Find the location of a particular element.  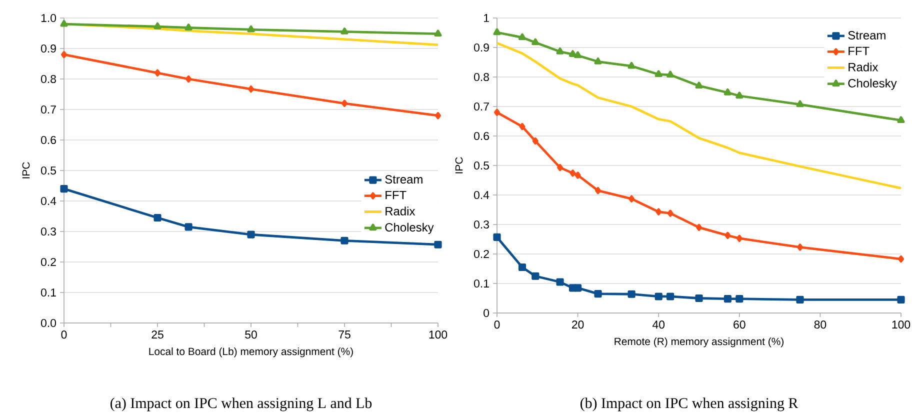

x-tick-label: 60 is located at coordinates (740, 324).